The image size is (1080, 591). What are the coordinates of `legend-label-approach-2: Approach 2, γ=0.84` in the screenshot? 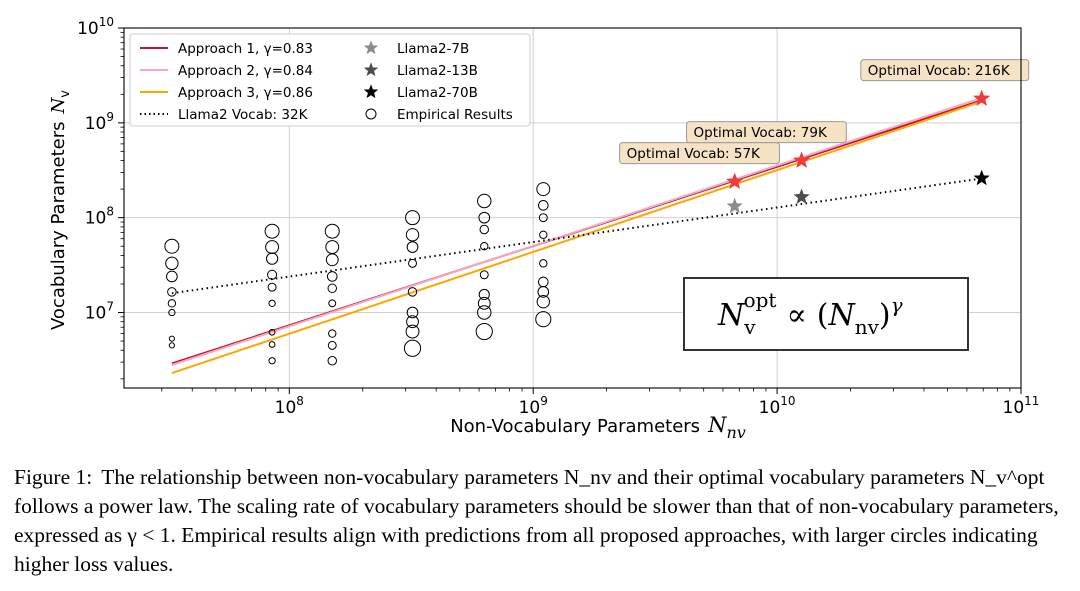 It's located at (245, 71).